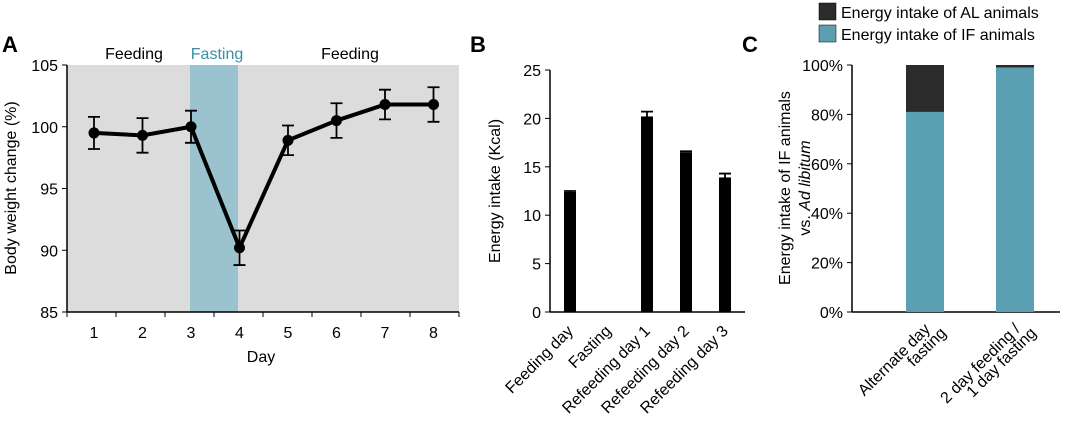  What do you see at coordinates (385, 333) in the screenshot?
I see `x-tick-label: 7` at bounding box center [385, 333].